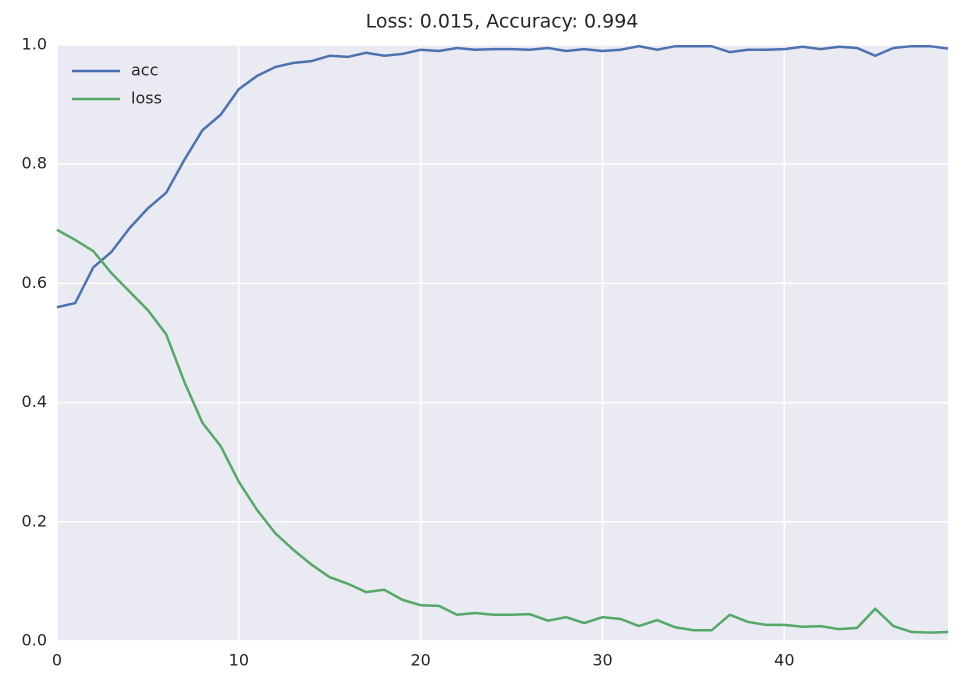  Describe the element at coordinates (146, 98) in the screenshot. I see `legend-label: loss` at that location.